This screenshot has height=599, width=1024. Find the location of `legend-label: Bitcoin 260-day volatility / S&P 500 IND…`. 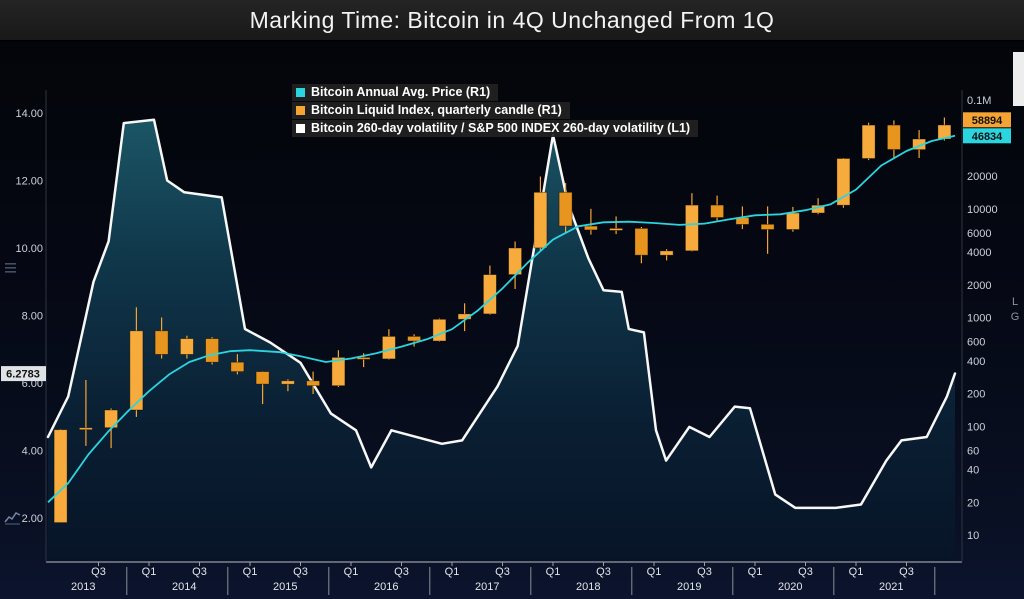

legend-label: Bitcoin 260-day volatility / S&P 500 IND… is located at coordinates (501, 128).